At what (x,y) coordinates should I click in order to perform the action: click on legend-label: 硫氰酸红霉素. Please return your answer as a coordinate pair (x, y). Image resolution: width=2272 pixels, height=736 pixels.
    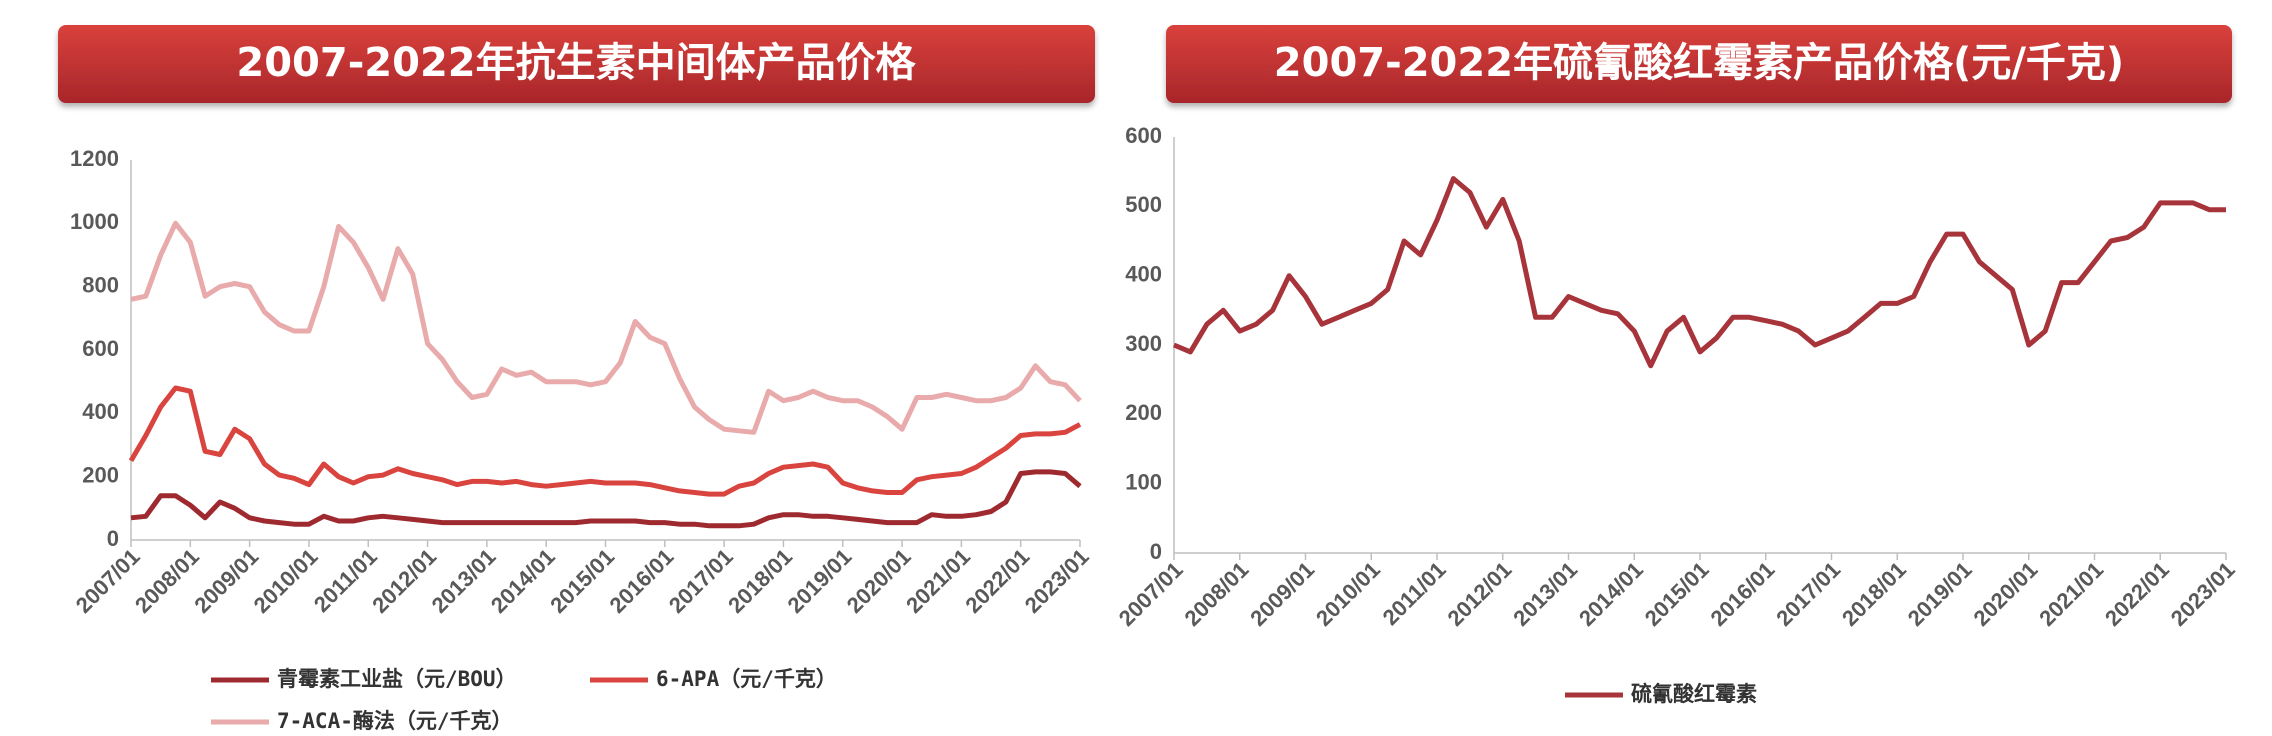
    Looking at the image, I should click on (1694, 694).